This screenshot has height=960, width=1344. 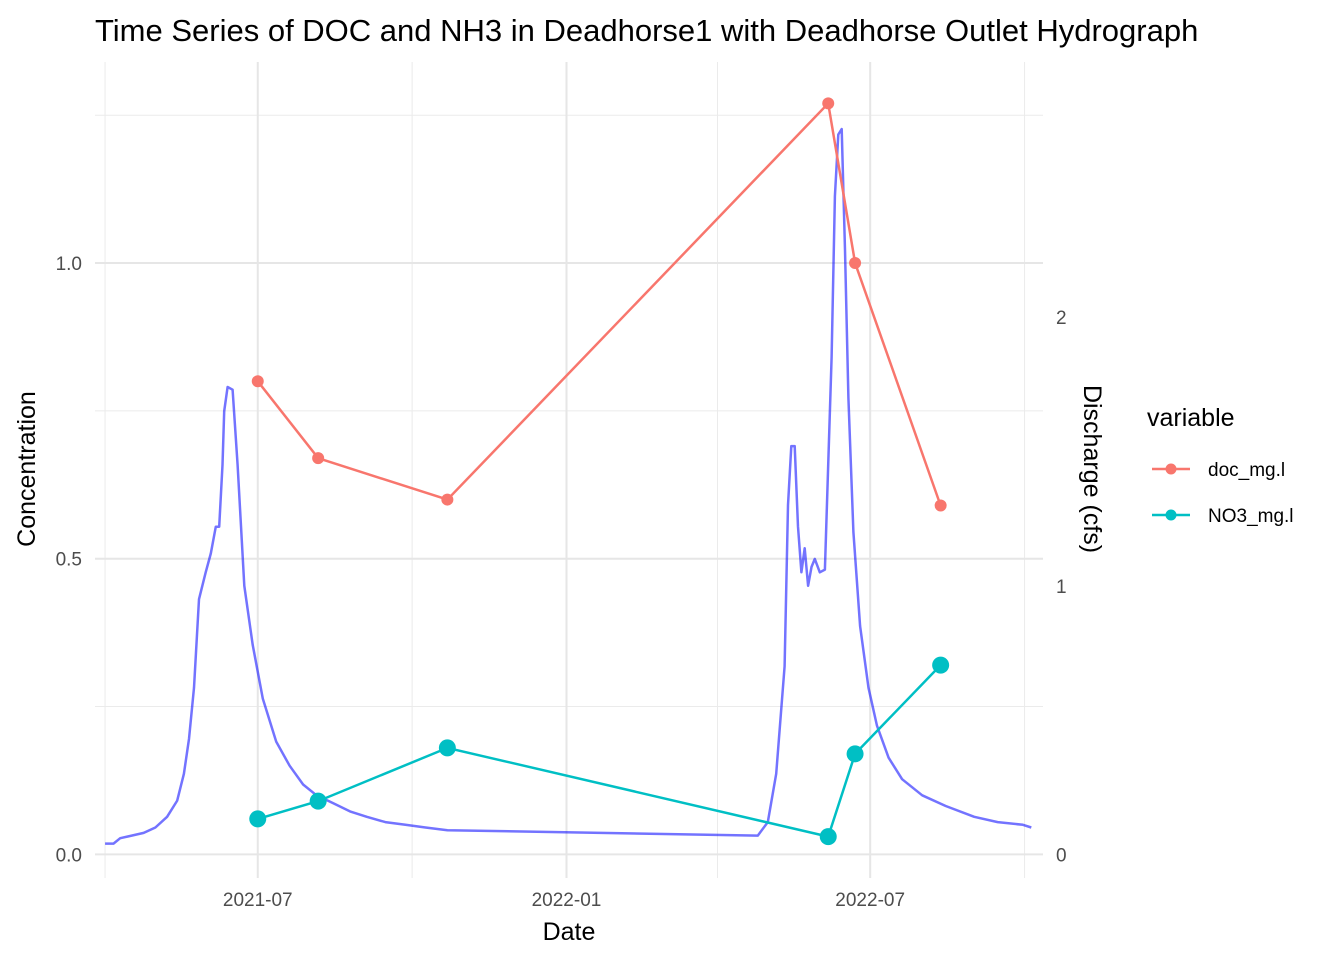 I want to click on legend-label: NO3_mg.l, so click(x=1251, y=516).